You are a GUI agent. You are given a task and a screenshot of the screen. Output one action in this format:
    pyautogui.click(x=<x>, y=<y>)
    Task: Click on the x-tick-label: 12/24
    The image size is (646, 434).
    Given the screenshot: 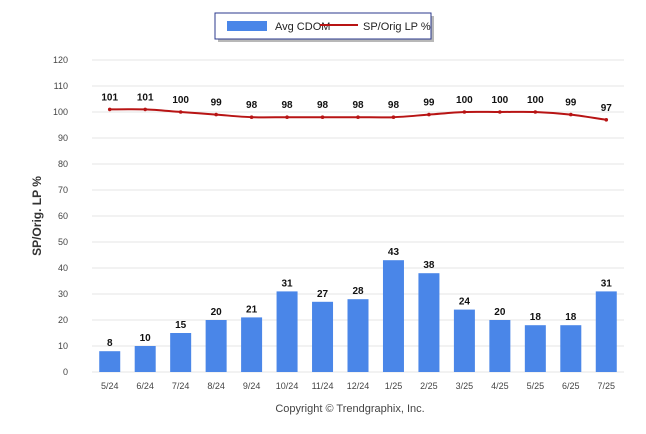 What is the action you would take?
    pyautogui.click(x=358, y=386)
    